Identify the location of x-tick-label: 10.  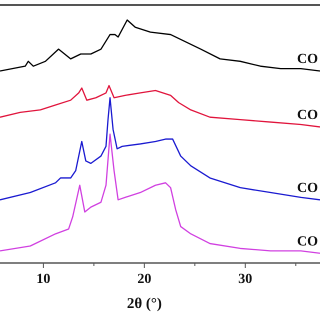
(43, 279).